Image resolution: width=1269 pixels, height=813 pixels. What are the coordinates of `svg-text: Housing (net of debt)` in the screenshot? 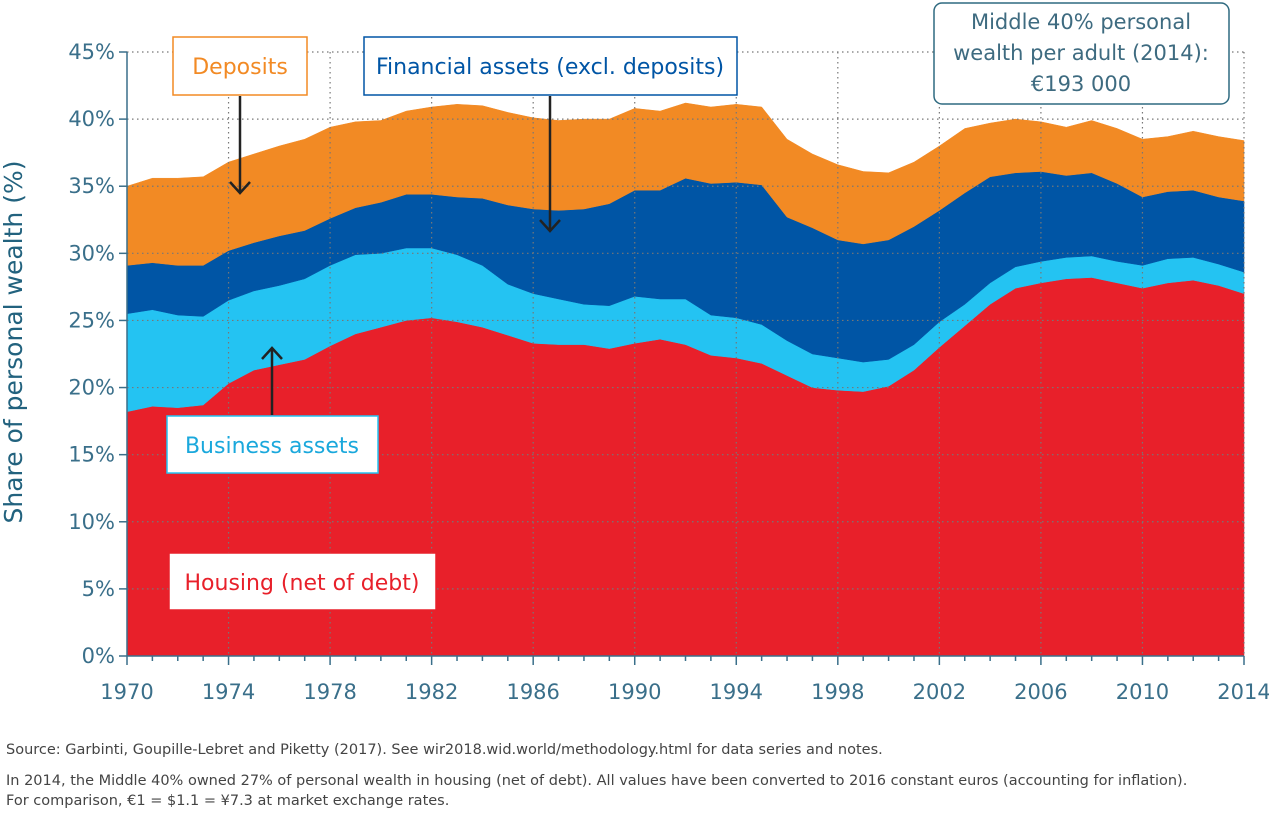 It's located at (302, 583).